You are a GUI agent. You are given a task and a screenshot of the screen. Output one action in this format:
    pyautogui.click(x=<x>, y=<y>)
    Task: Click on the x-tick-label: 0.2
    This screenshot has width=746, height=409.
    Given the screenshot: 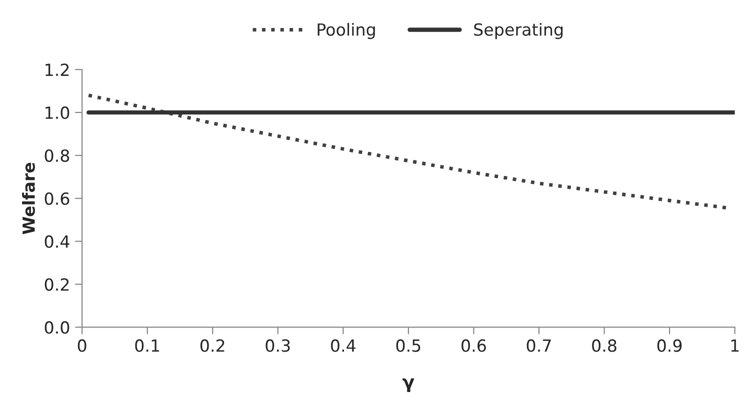 What is the action you would take?
    pyautogui.click(x=212, y=345)
    